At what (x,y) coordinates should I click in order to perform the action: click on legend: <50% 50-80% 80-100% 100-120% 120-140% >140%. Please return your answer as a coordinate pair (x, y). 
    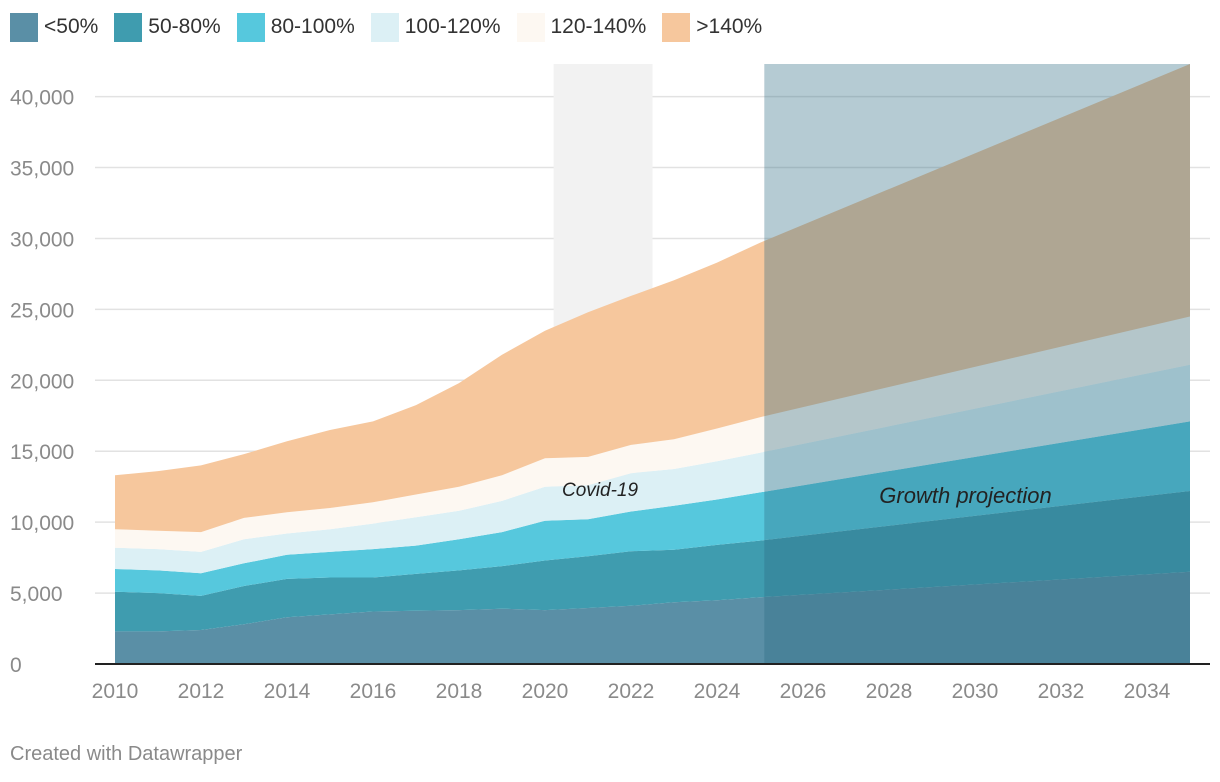
    Looking at the image, I should click on (394, 27).